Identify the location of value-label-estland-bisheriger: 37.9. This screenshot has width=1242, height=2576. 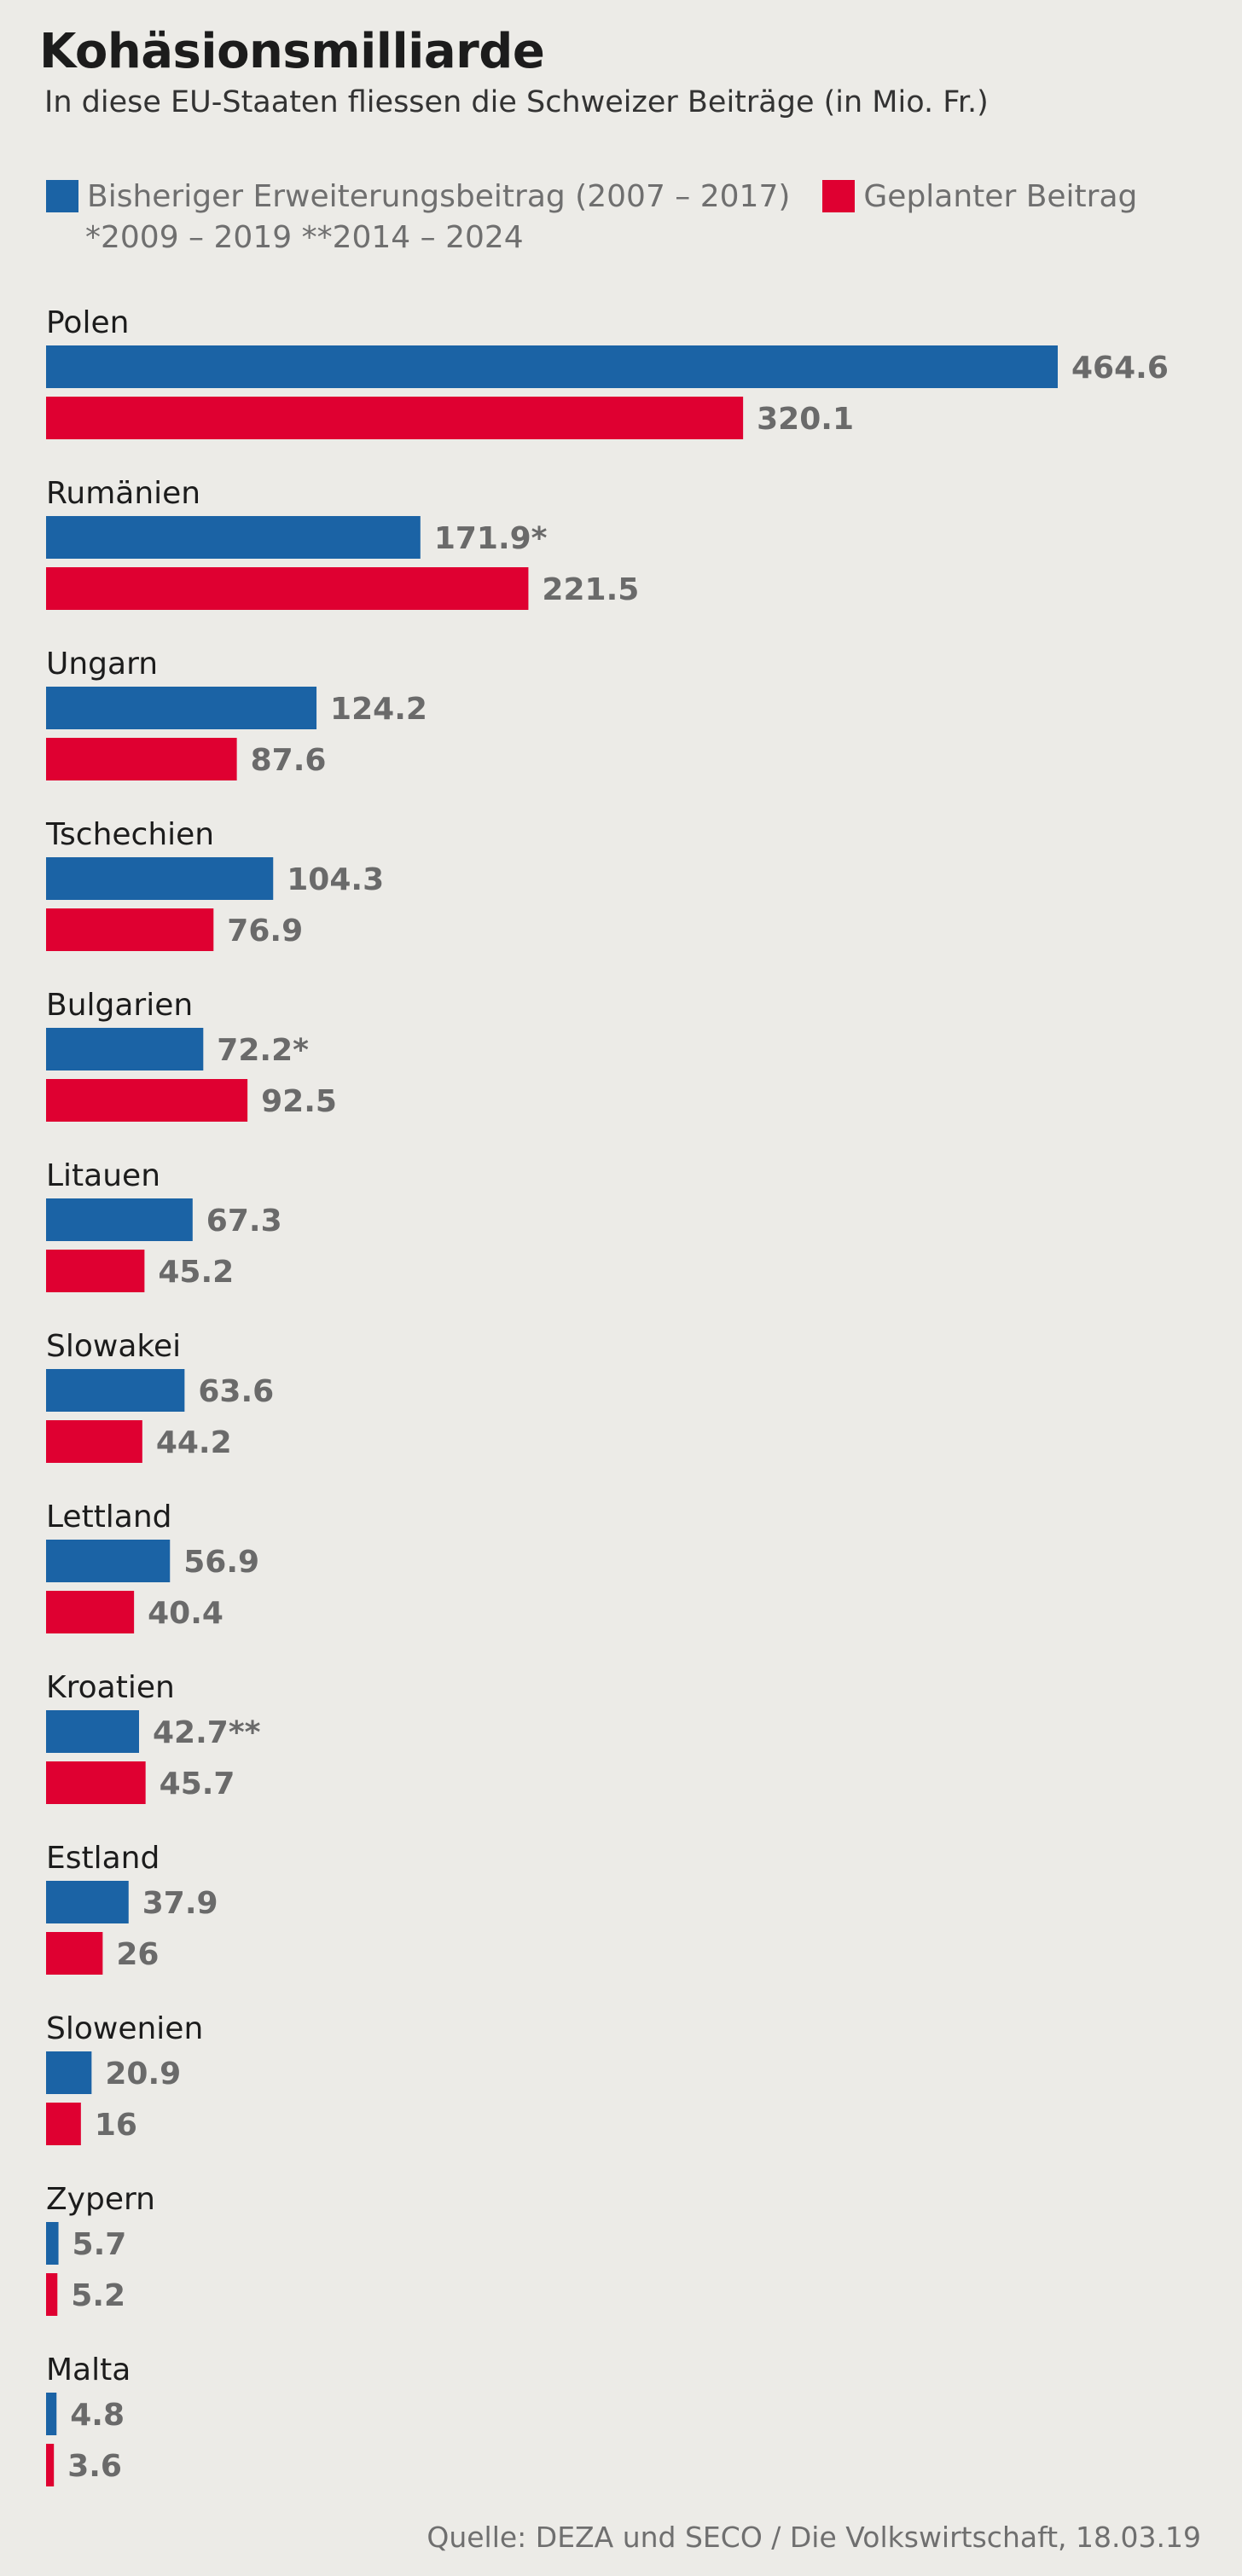
(180, 1903).